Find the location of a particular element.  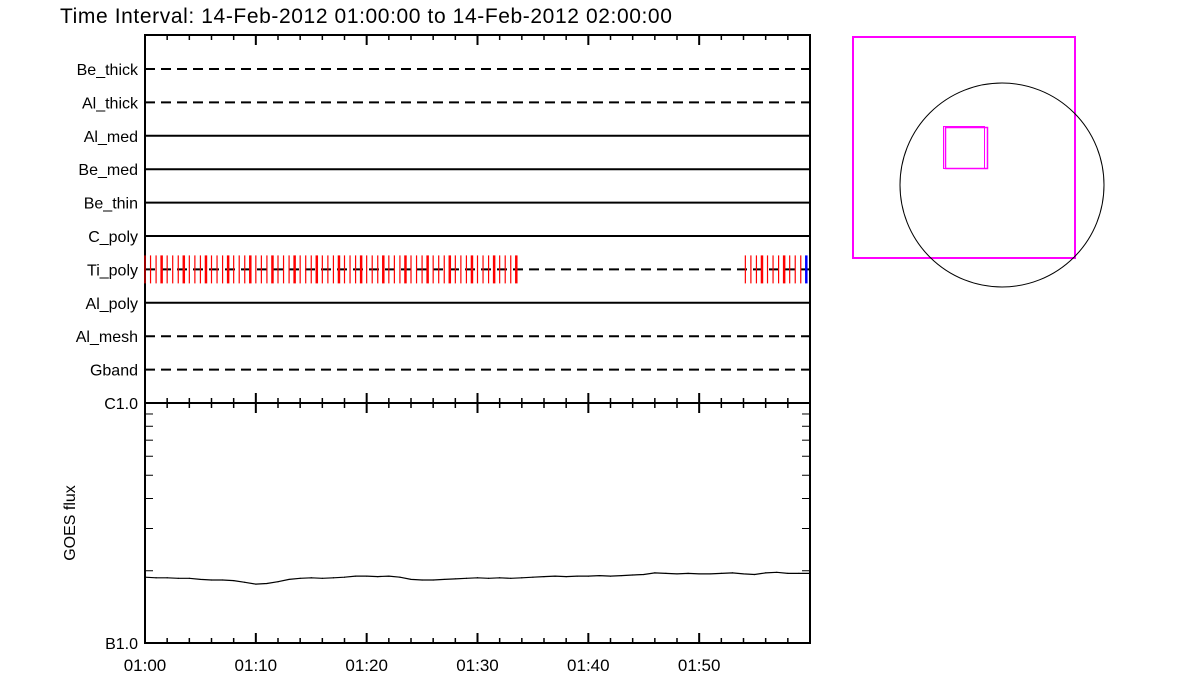

filter-row-label: Be_med is located at coordinates (108, 170).